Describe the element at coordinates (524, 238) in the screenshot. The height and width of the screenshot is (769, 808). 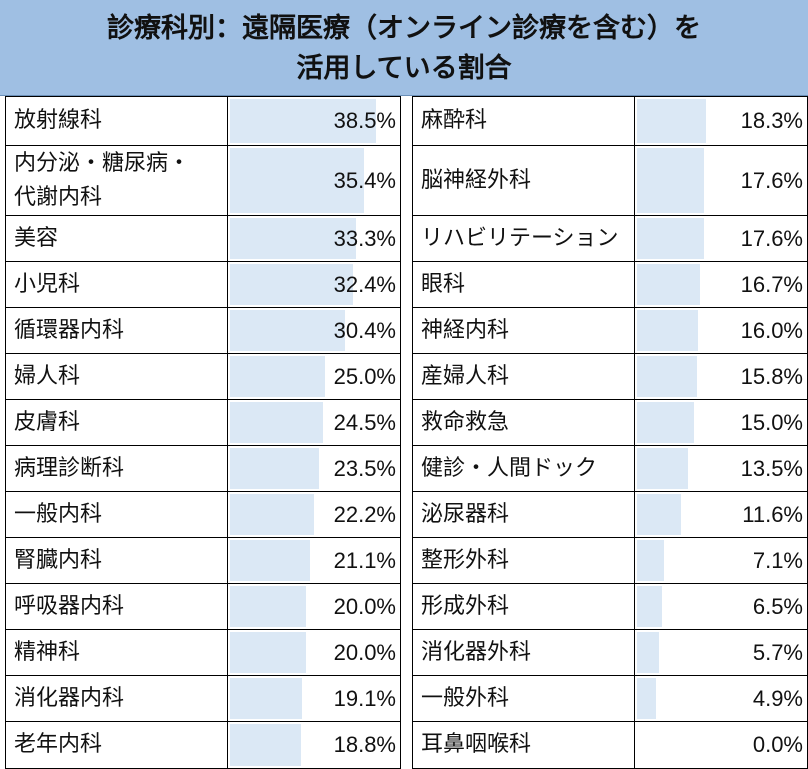
I see `category-cell: リハビリテーション` at that location.